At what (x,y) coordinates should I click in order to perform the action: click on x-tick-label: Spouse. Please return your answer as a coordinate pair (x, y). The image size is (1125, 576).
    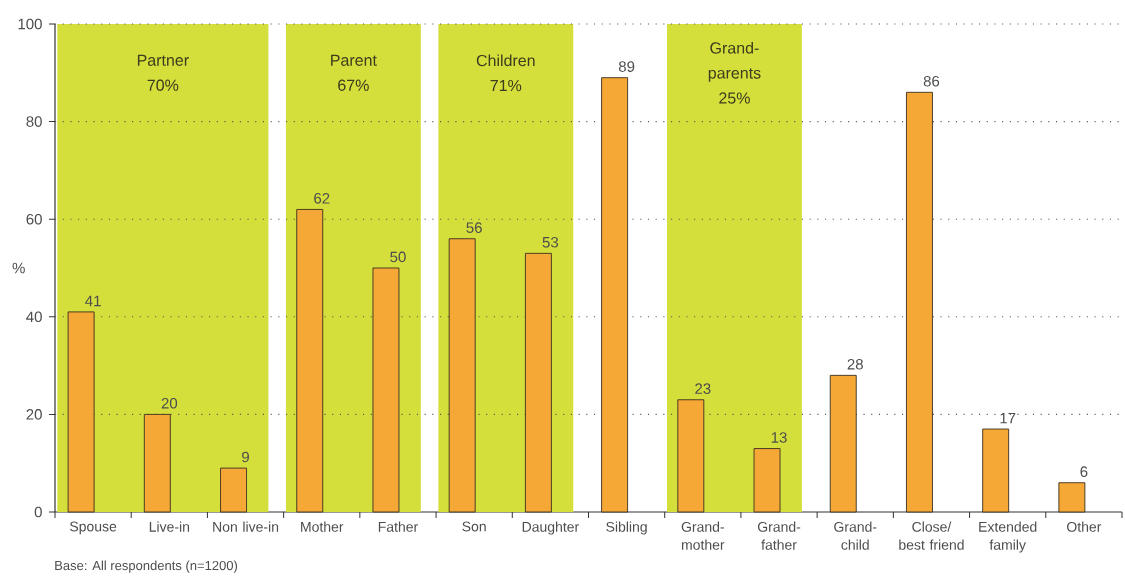
    Looking at the image, I should click on (93, 528).